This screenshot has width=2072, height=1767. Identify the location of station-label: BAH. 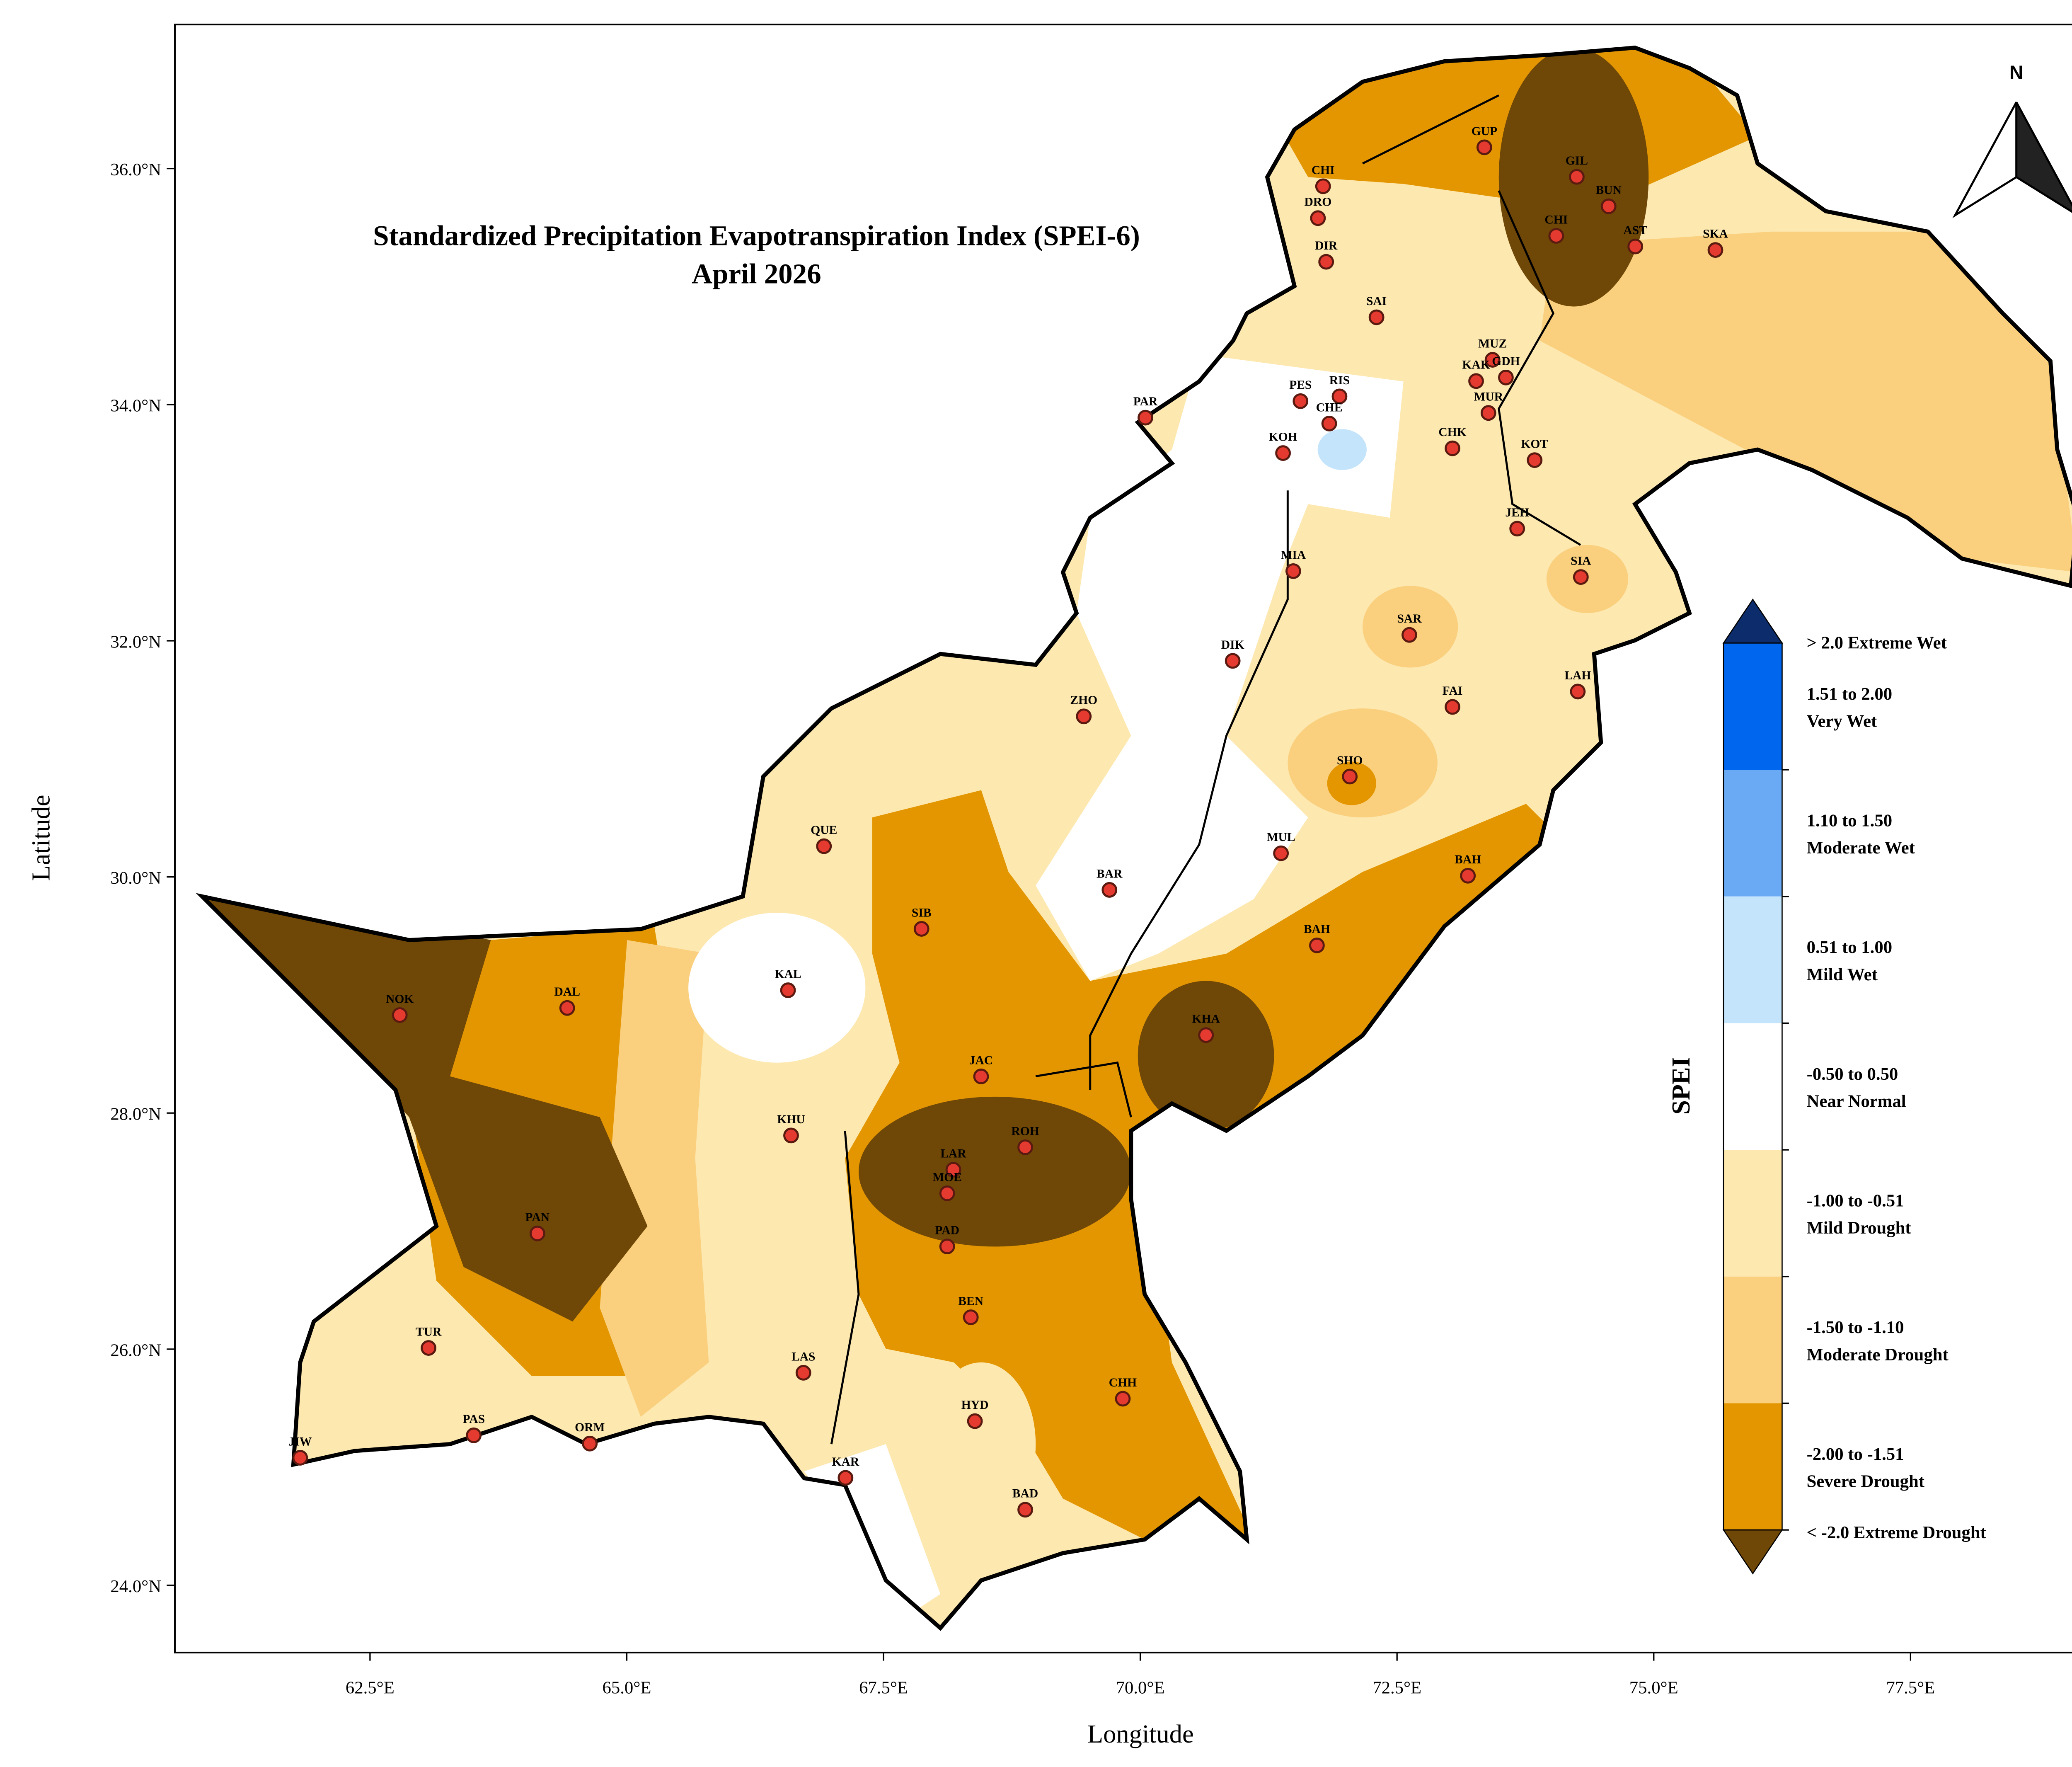
(1468, 859).